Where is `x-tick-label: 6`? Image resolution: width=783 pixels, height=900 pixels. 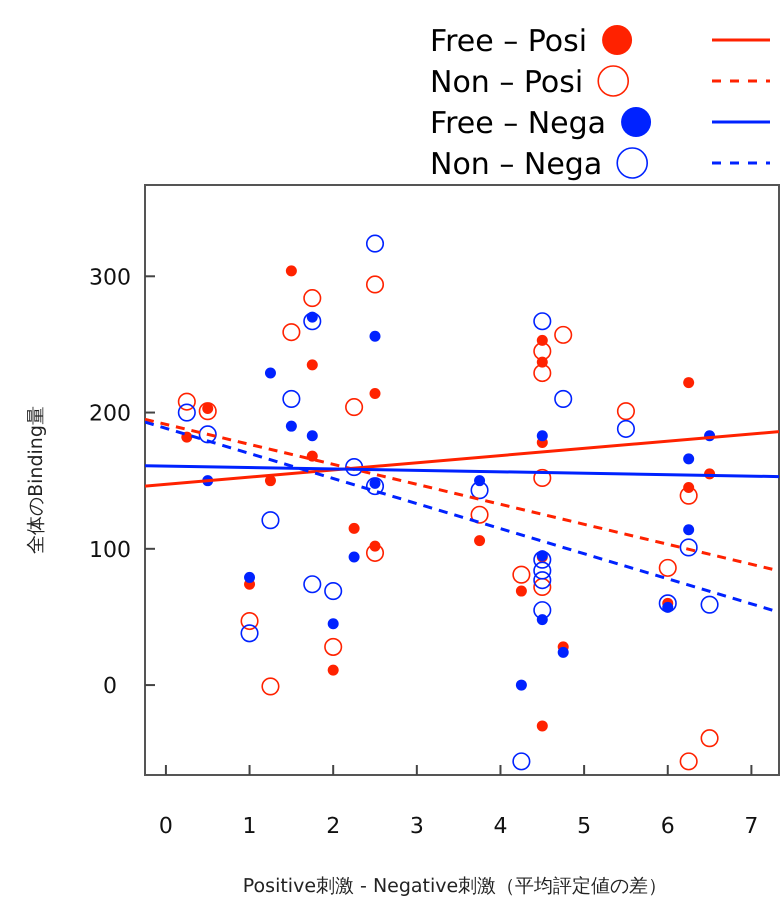
x-tick-label: 6 is located at coordinates (667, 826).